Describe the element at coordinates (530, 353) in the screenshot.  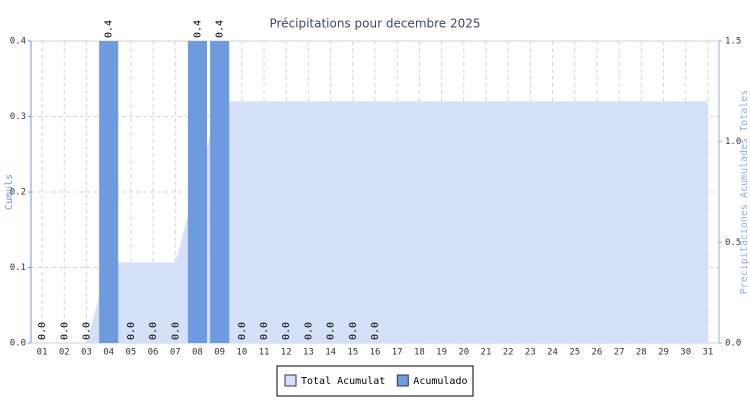
I see `x-tick-label: 23` at that location.